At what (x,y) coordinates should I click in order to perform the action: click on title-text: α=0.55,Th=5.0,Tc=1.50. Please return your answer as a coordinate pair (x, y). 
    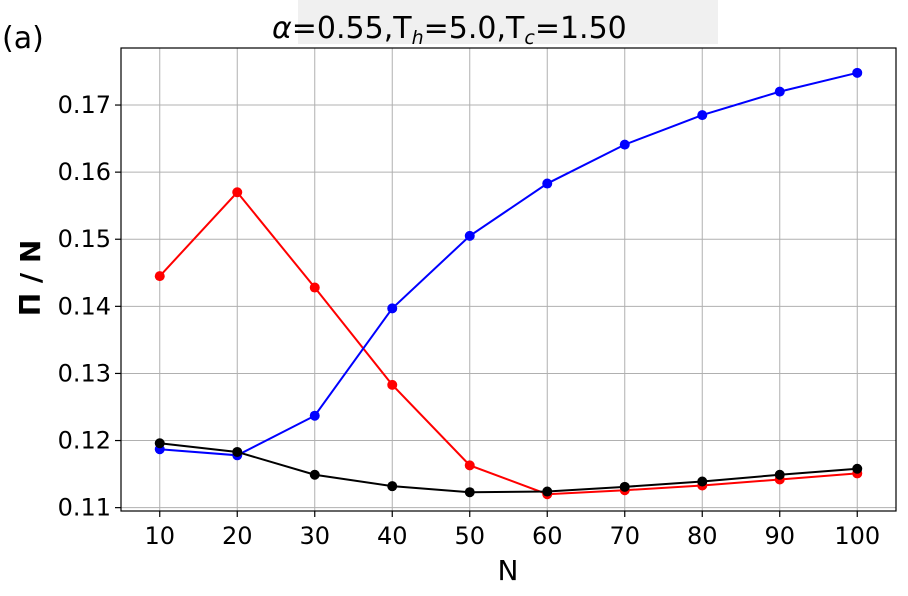
    Looking at the image, I should click on (449, 30).